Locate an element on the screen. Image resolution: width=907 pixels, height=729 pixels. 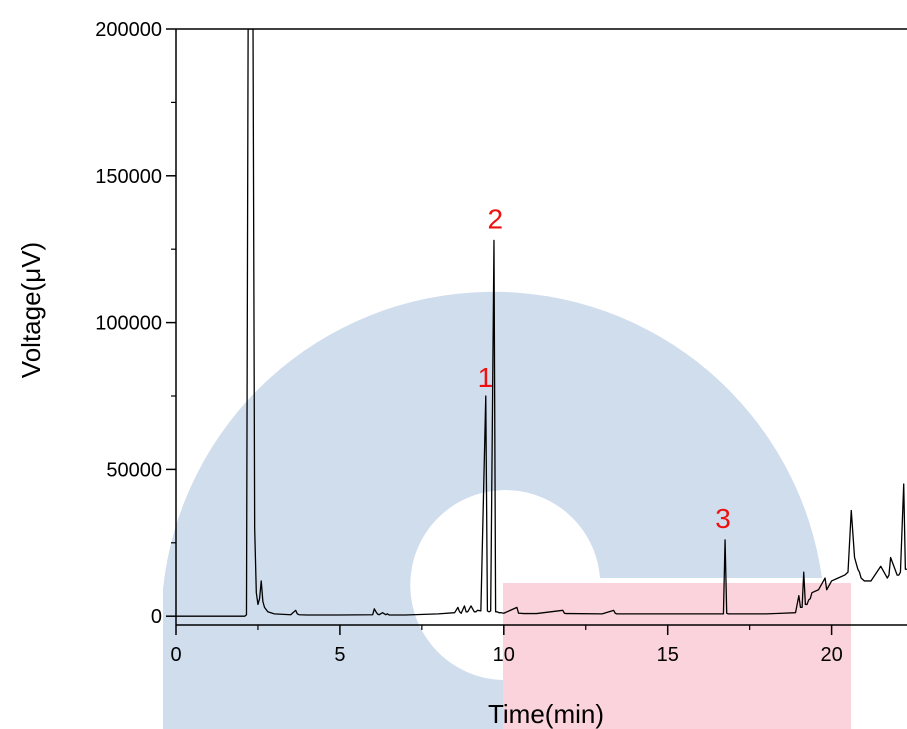
y-tick-label-4: 200000 is located at coordinates (128, 30).